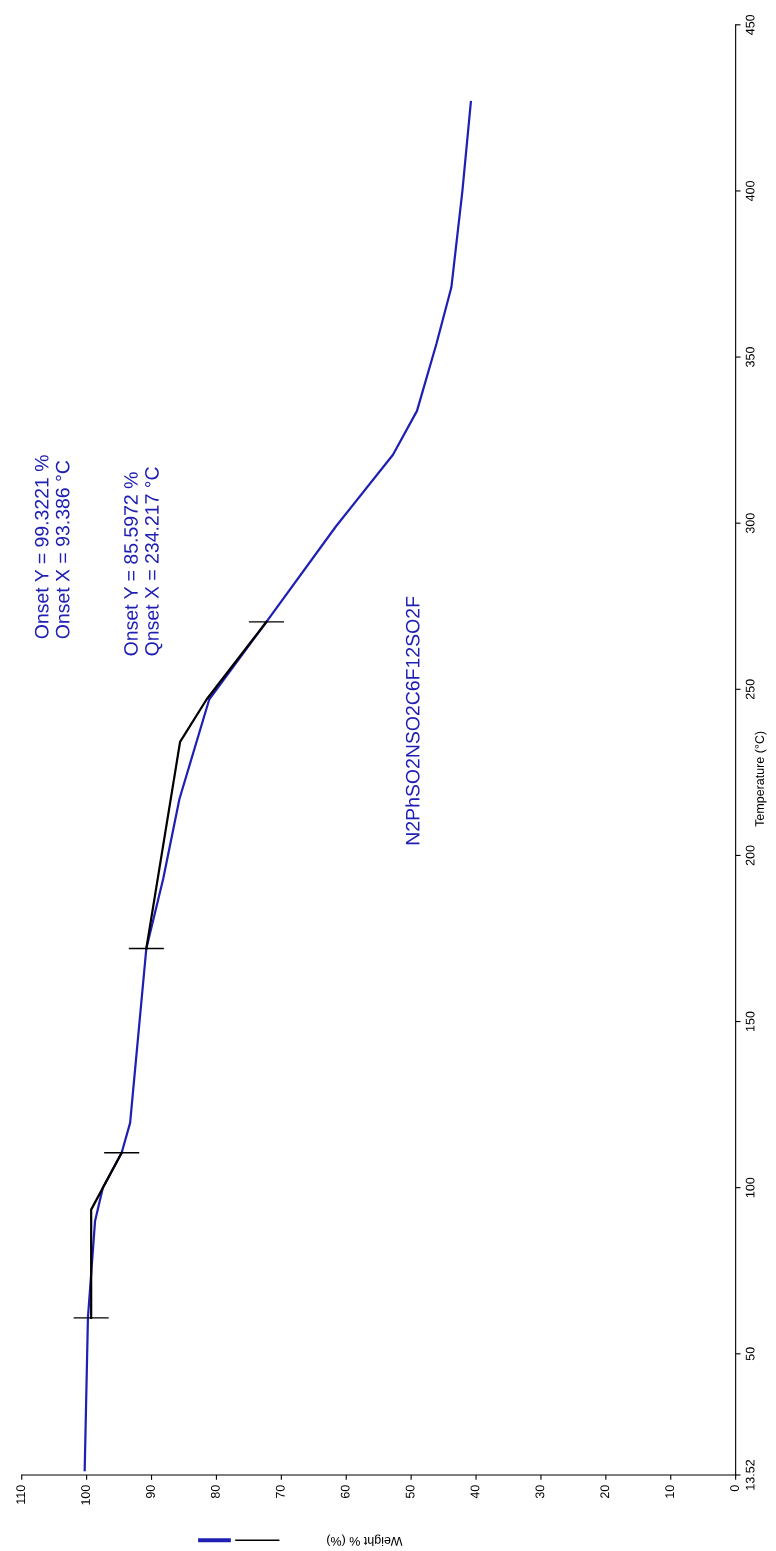 The height and width of the screenshot is (1551, 776). I want to click on x-tick-label: 110, so click(21, 1494).